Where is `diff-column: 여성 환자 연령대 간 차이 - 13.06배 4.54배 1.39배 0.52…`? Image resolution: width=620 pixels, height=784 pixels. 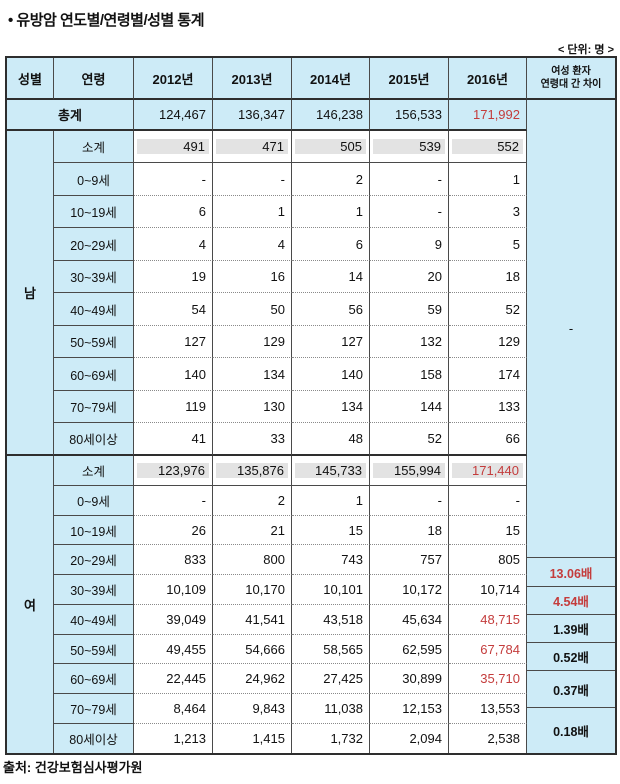 diff-column: 여성 환자 연령대 간 차이 - 13.06배 4.54배 1.39배 0.52… is located at coordinates (571, 405).